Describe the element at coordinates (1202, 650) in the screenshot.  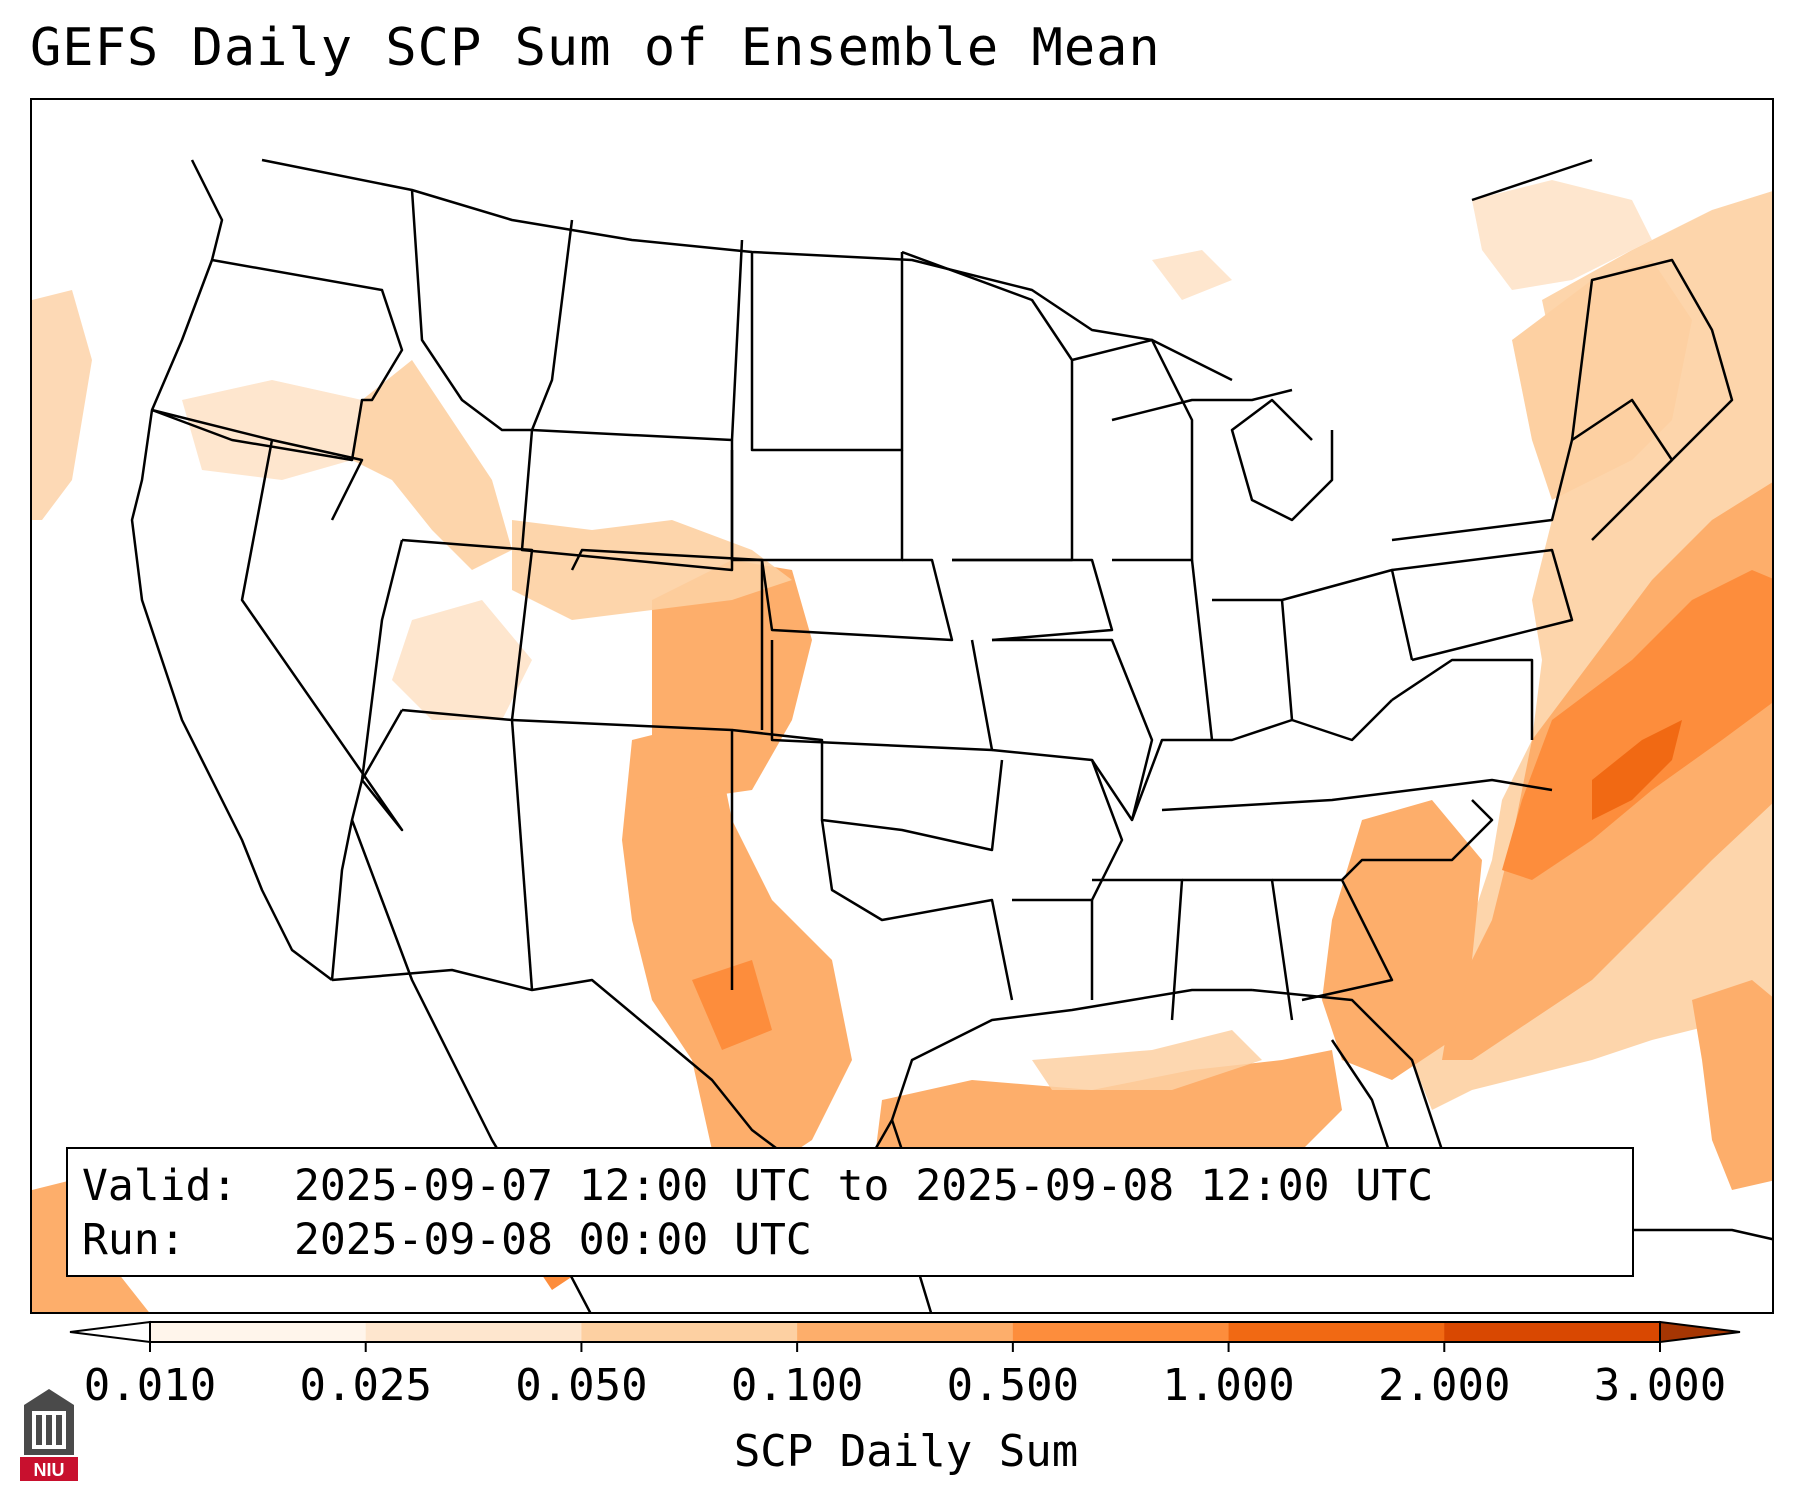
I see `illinois-indiana` at that location.